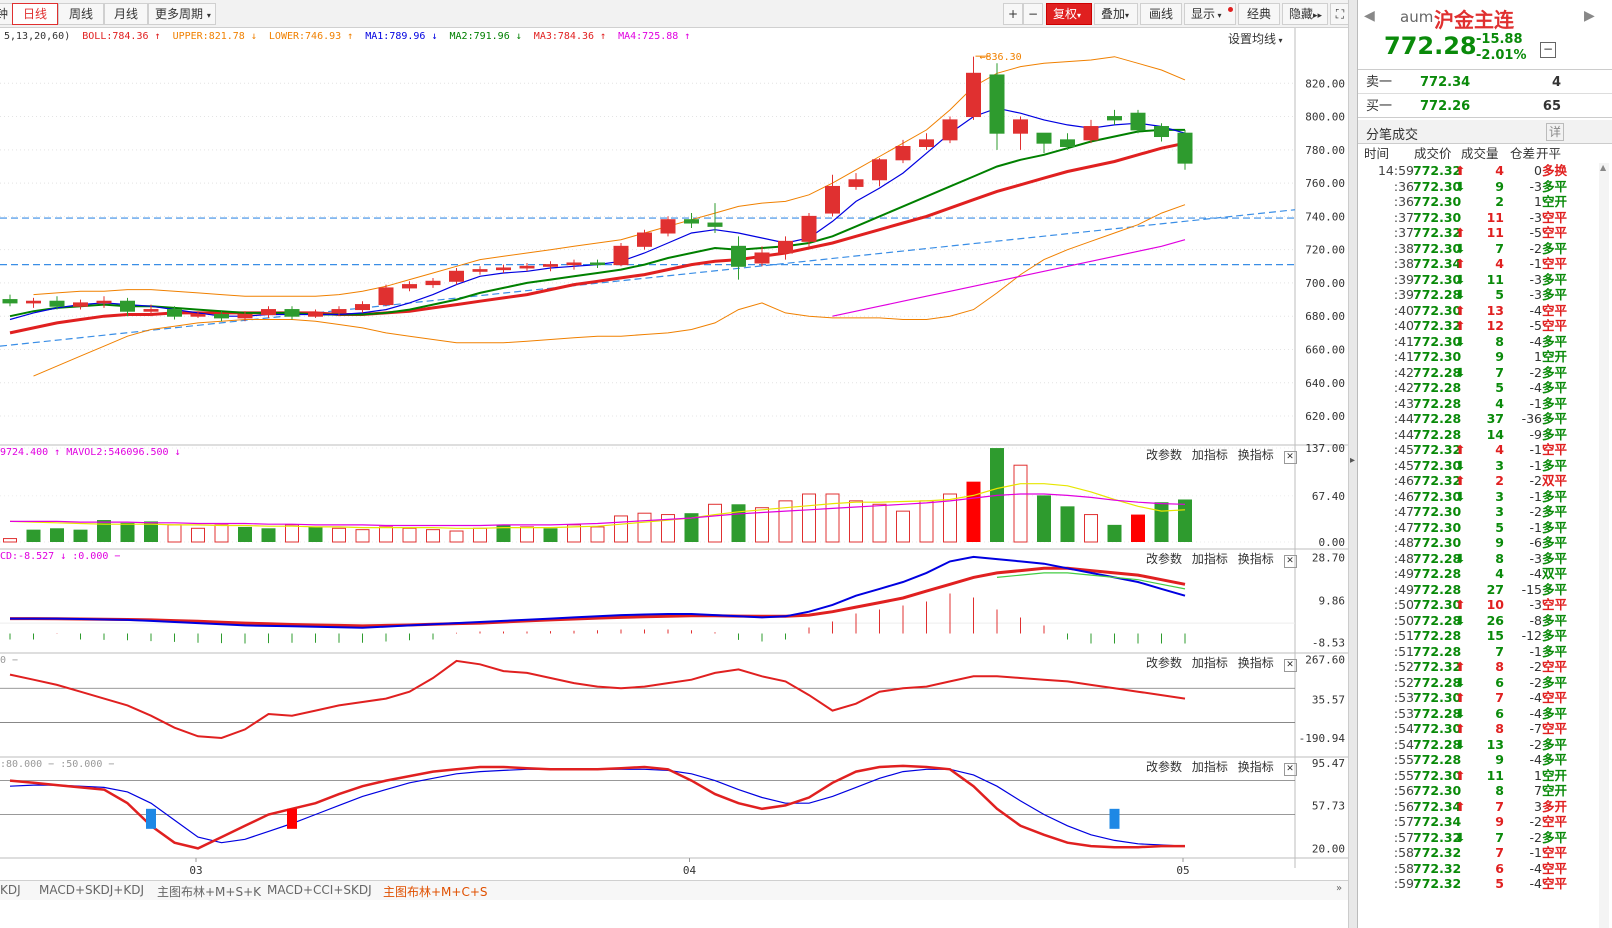  Describe the element at coordinates (1499, 387) in the screenshot. I see `tick-volume: 5` at that location.